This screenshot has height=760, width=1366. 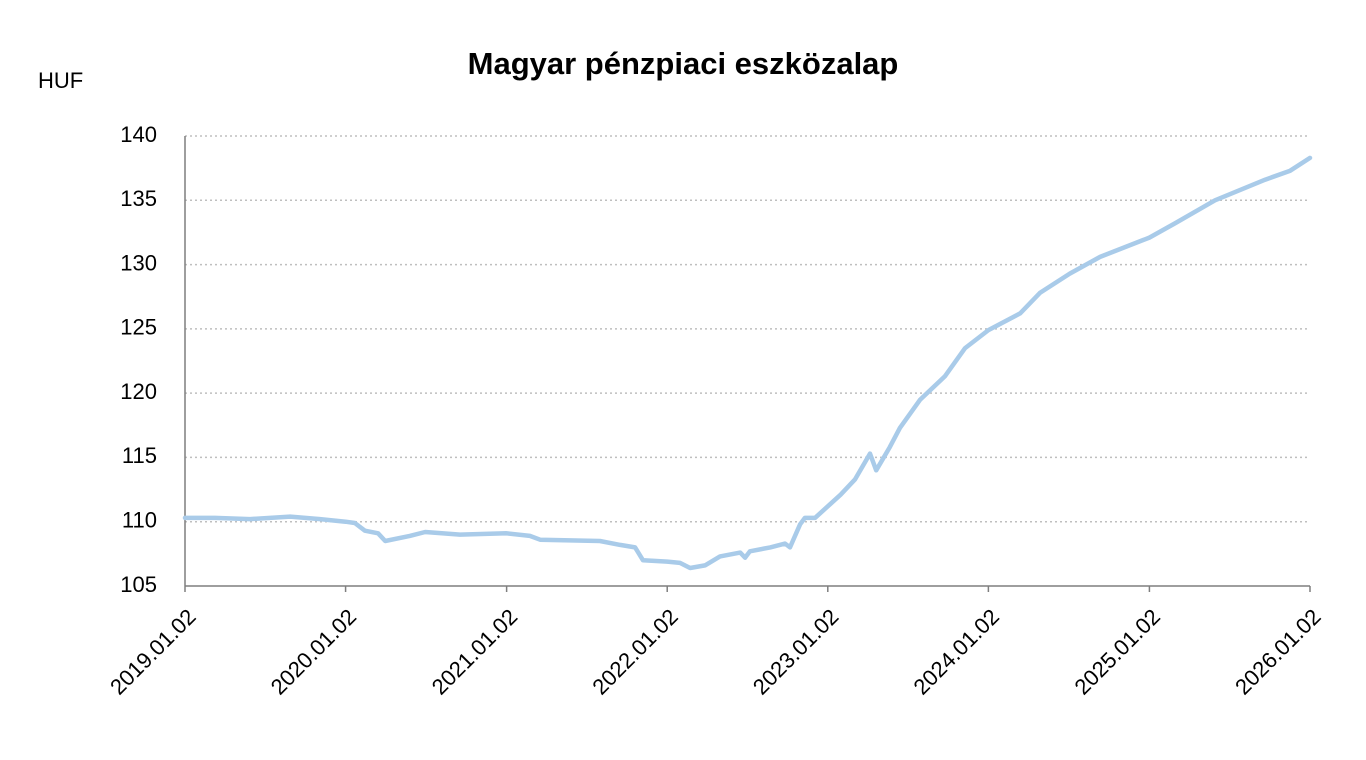 What do you see at coordinates (635, 652) in the screenshot?
I see `x-tick-label: 2022.01.02` at bounding box center [635, 652].